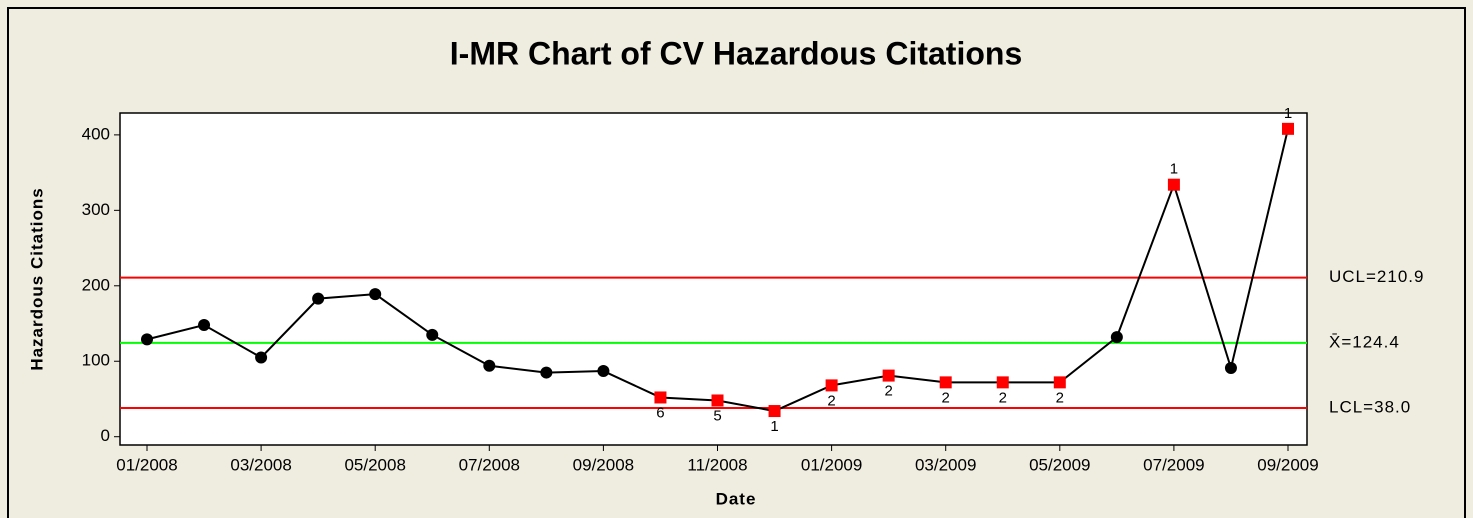  What do you see at coordinates (1370, 407) in the screenshot?
I see `control-line-label: LCL=38.0` at bounding box center [1370, 407].